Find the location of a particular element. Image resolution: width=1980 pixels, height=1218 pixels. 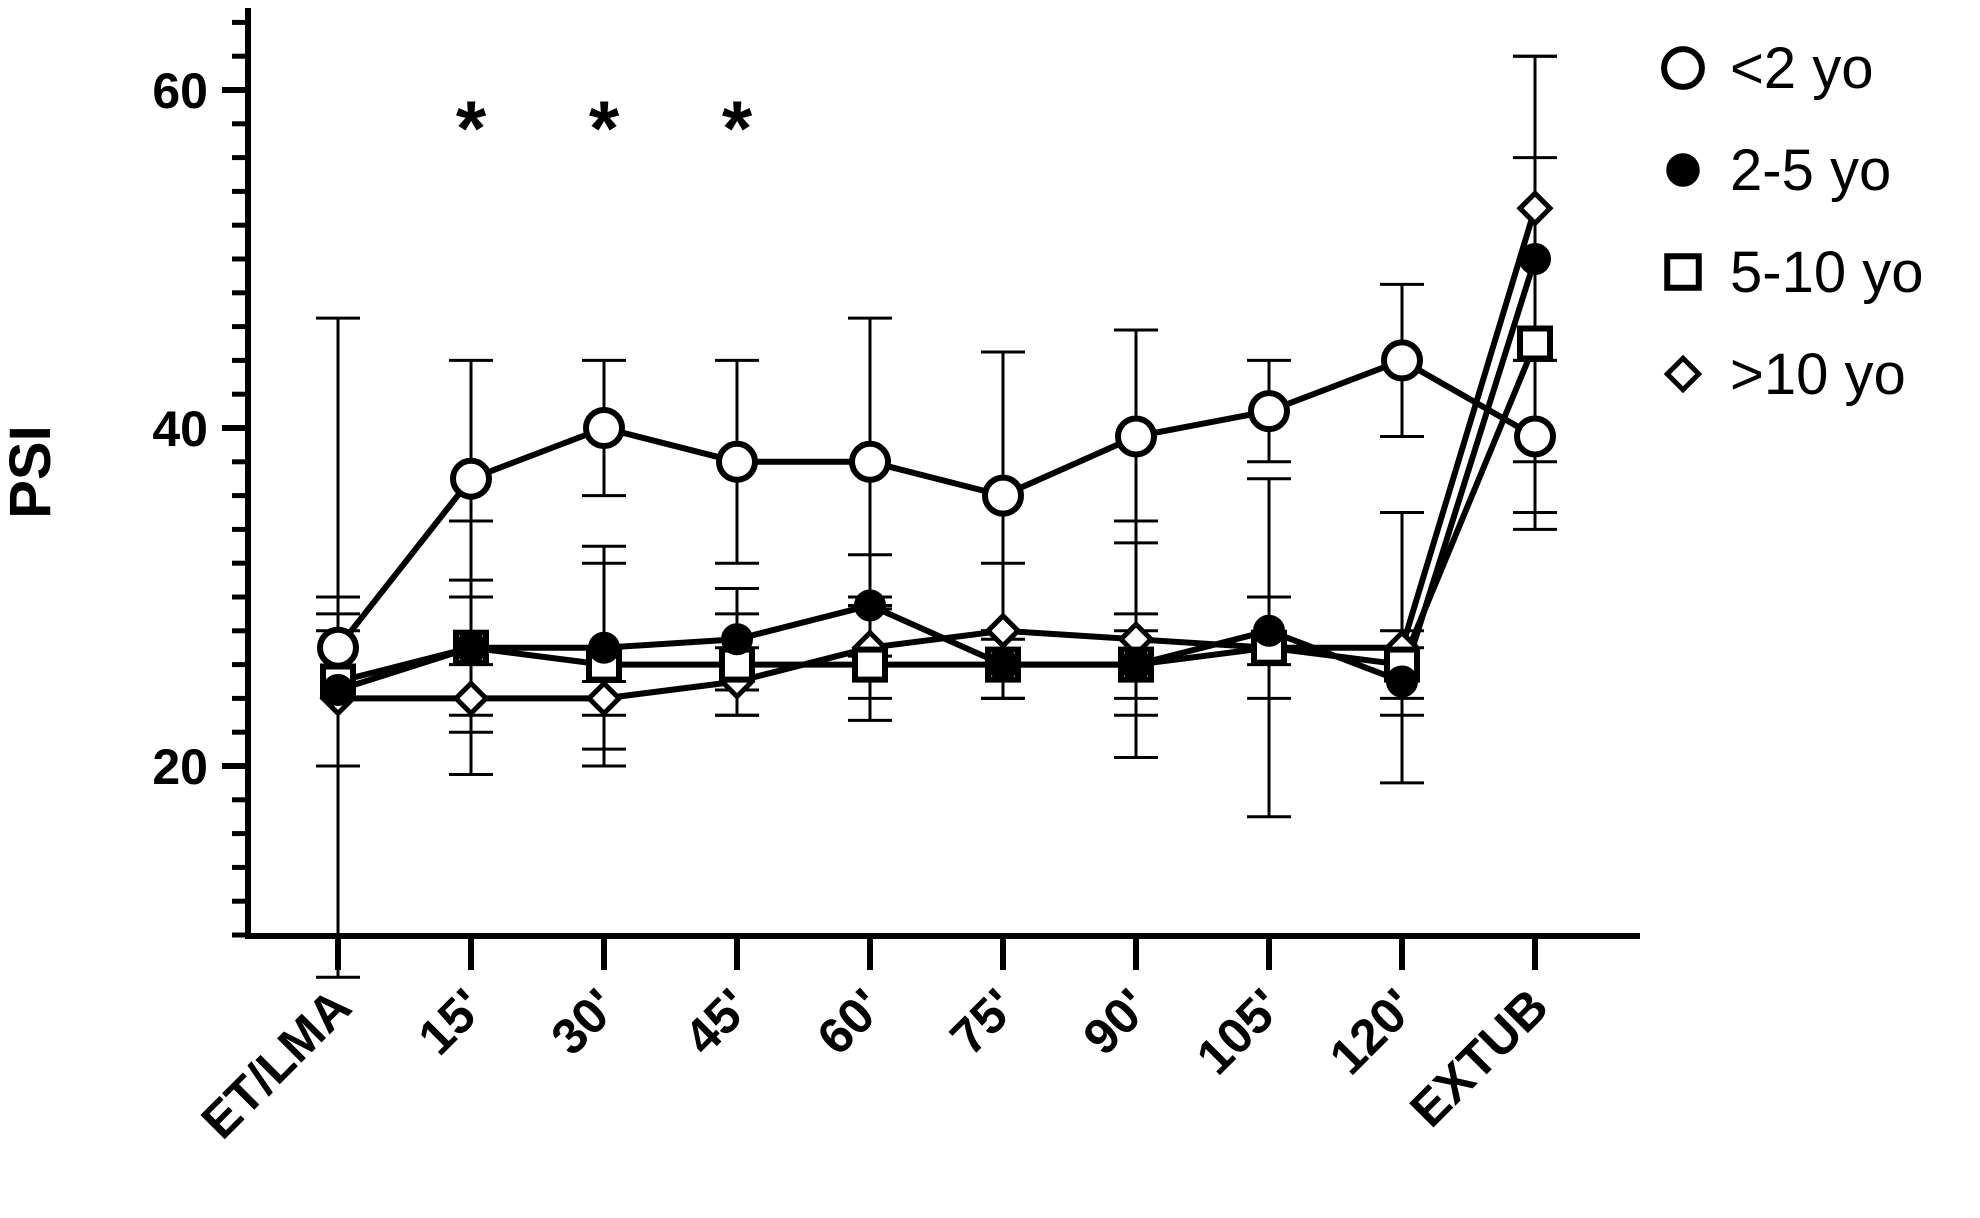

y-tick-label: 20 is located at coordinates (180, 767).